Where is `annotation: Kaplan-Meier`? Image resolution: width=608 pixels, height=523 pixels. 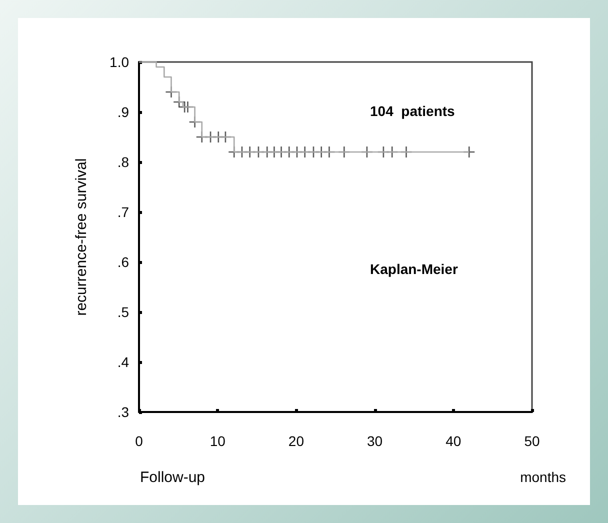
annotation: Kaplan-Meier is located at coordinates (414, 269).